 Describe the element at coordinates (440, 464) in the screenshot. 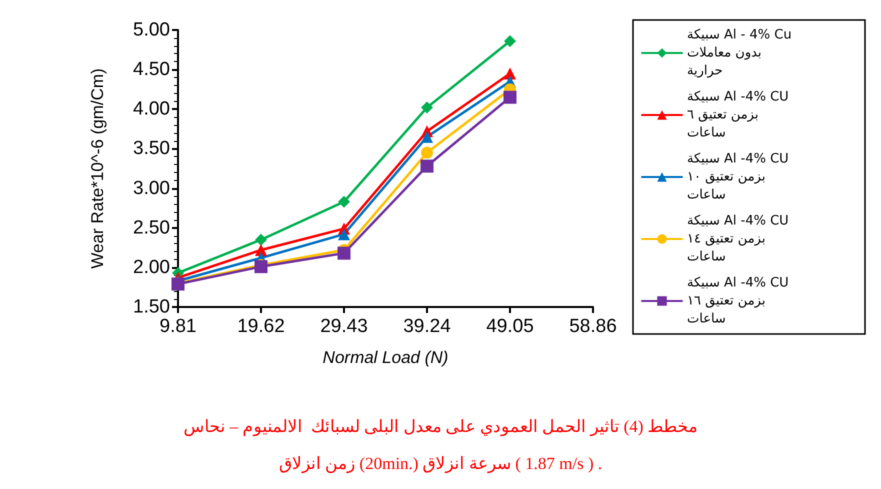

I see `text: زمن انزلاق (20min.) سرعة انزلاق ( 1.87 m/s ) .` at that location.